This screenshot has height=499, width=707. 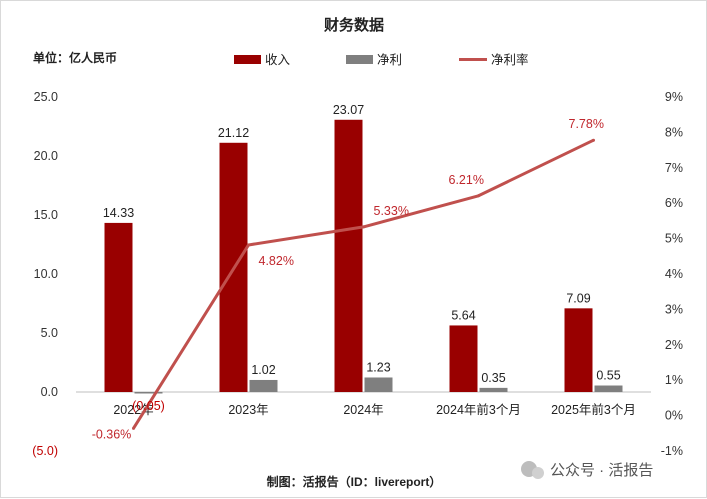 What do you see at coordinates (389, 60) in the screenshot?
I see `legend-net-profit-label: 净利` at bounding box center [389, 60].